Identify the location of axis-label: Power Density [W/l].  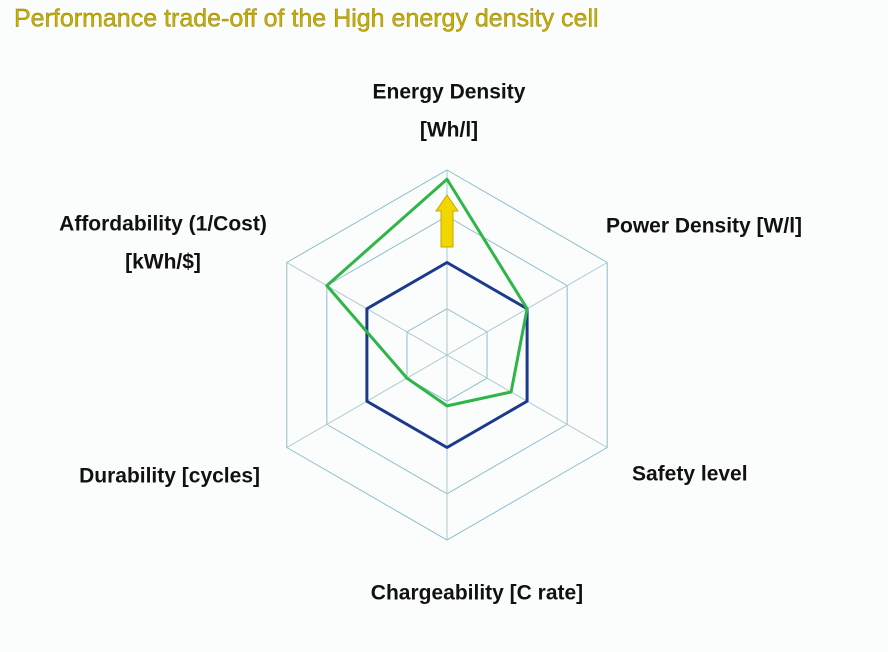
(704, 226).